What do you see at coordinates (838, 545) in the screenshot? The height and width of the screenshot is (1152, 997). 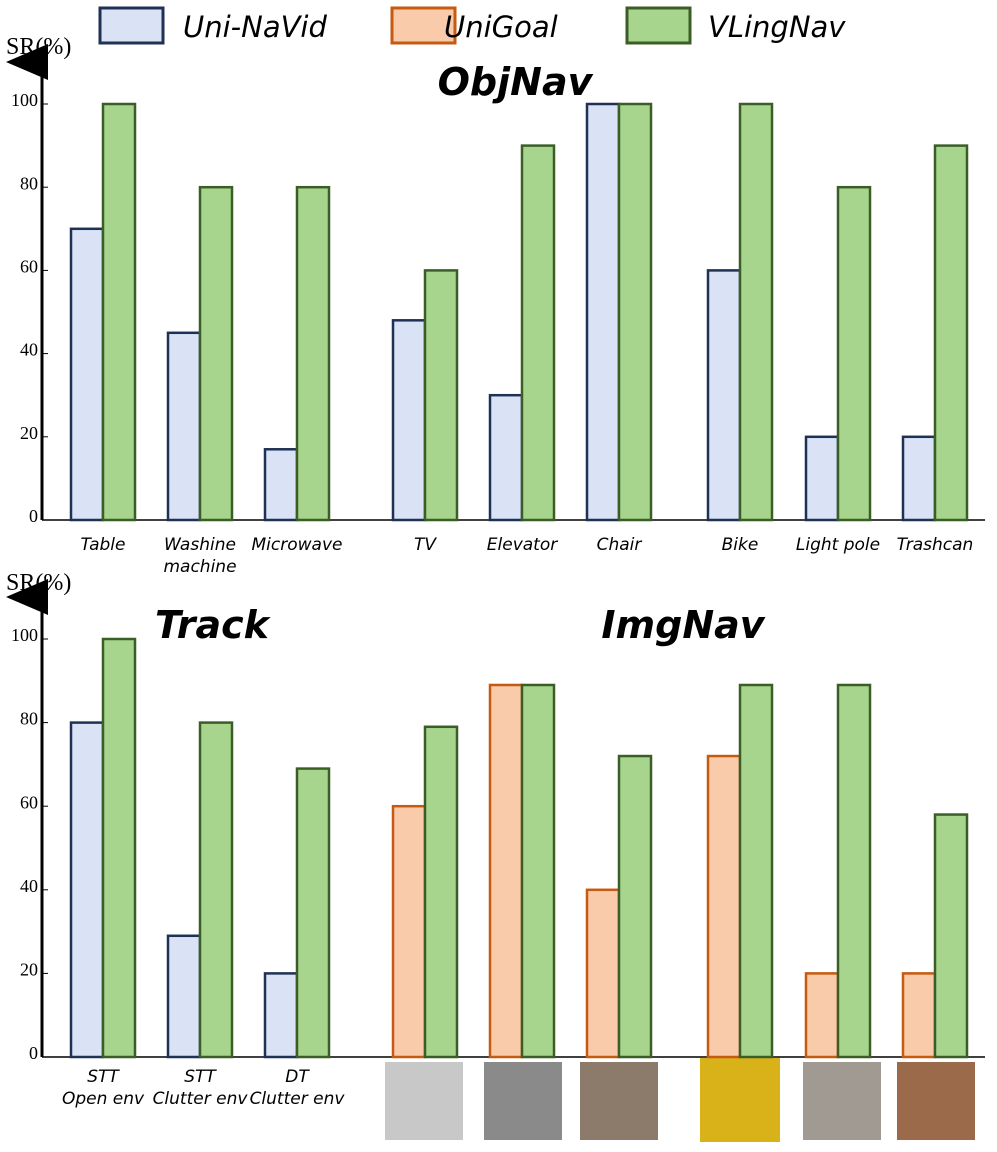 I see `x-tick-label: Light pole` at bounding box center [838, 545].